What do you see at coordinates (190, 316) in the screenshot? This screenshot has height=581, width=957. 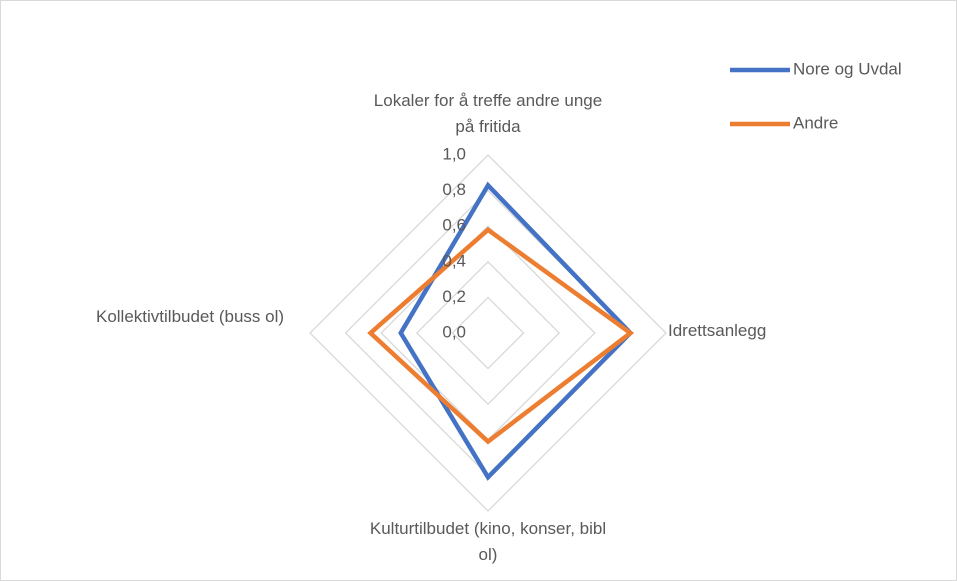 I see `category-label: Kollektivtilbudet (buss ol)` at bounding box center [190, 316].